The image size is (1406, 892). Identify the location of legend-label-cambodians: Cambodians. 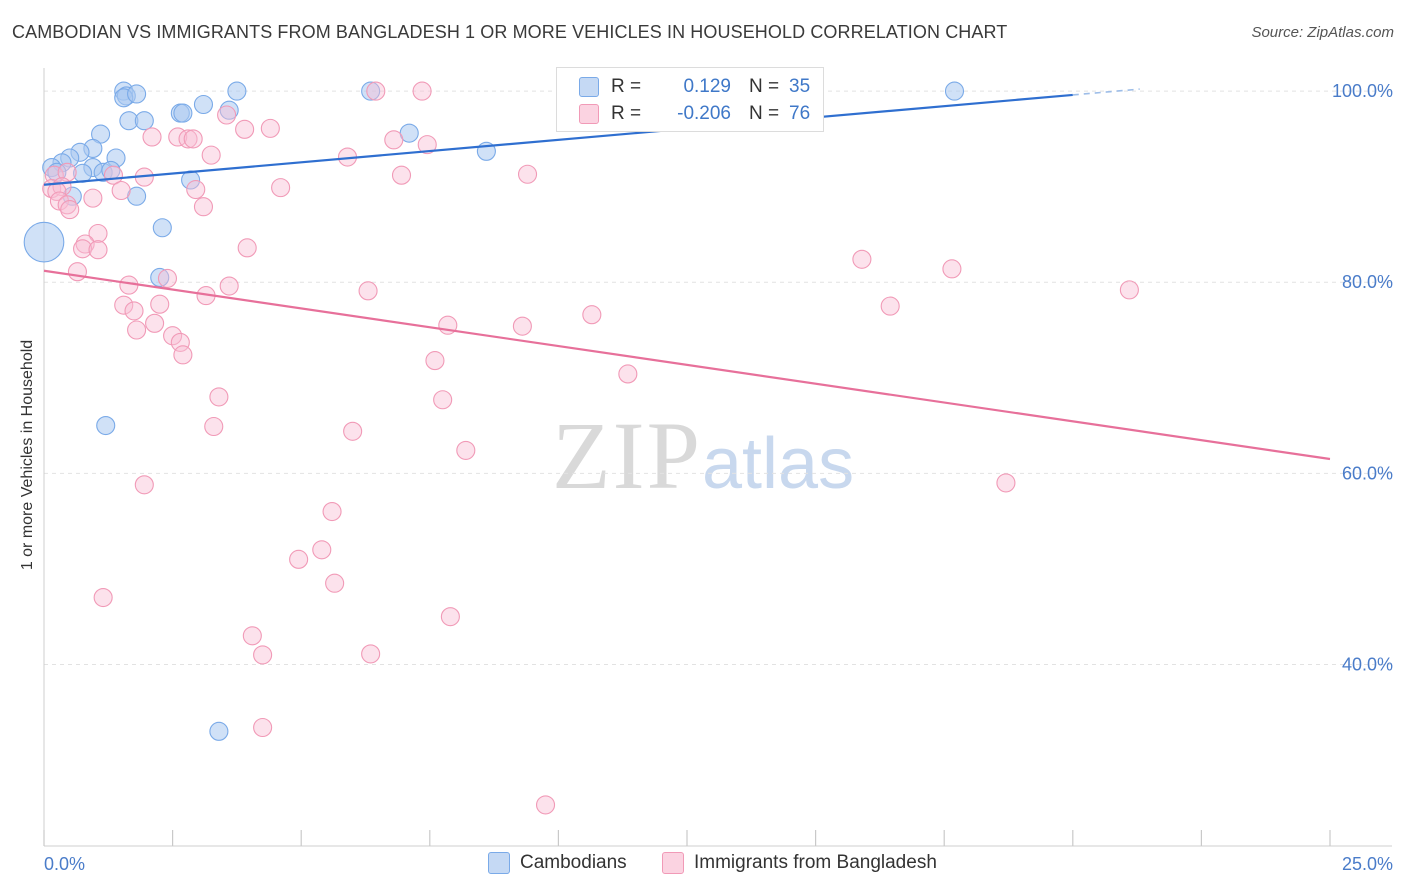
(573, 862).